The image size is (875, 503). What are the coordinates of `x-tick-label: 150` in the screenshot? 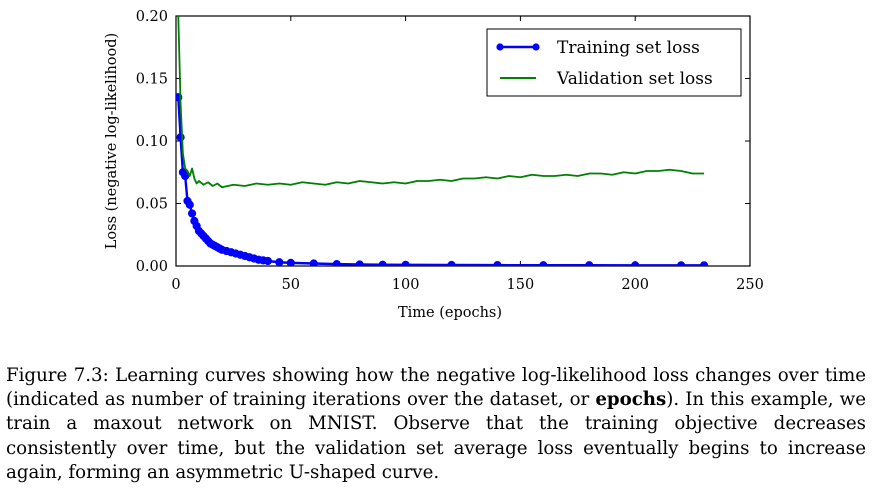 It's located at (521, 285).